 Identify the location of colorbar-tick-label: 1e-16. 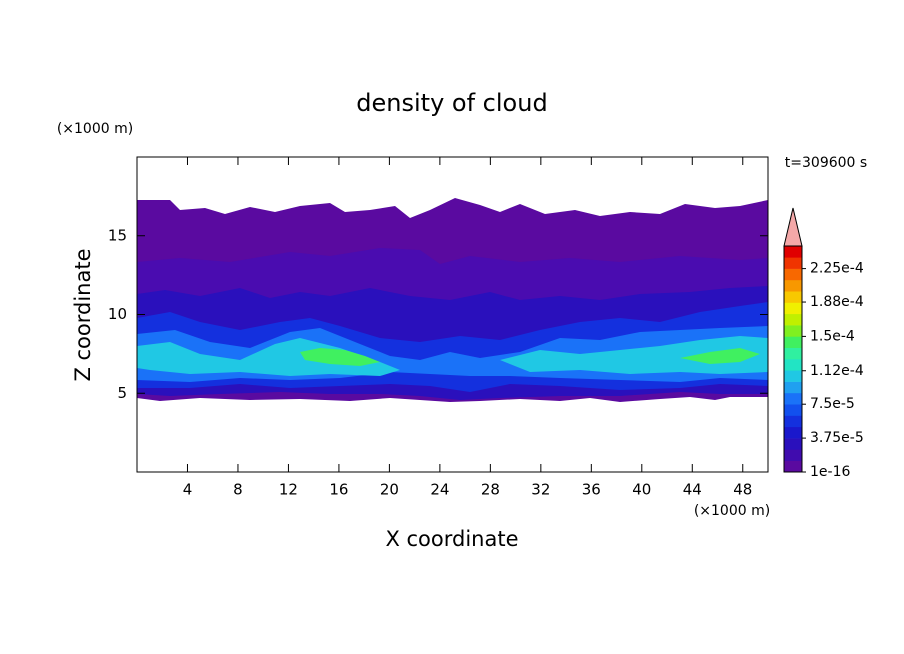
(830, 472).